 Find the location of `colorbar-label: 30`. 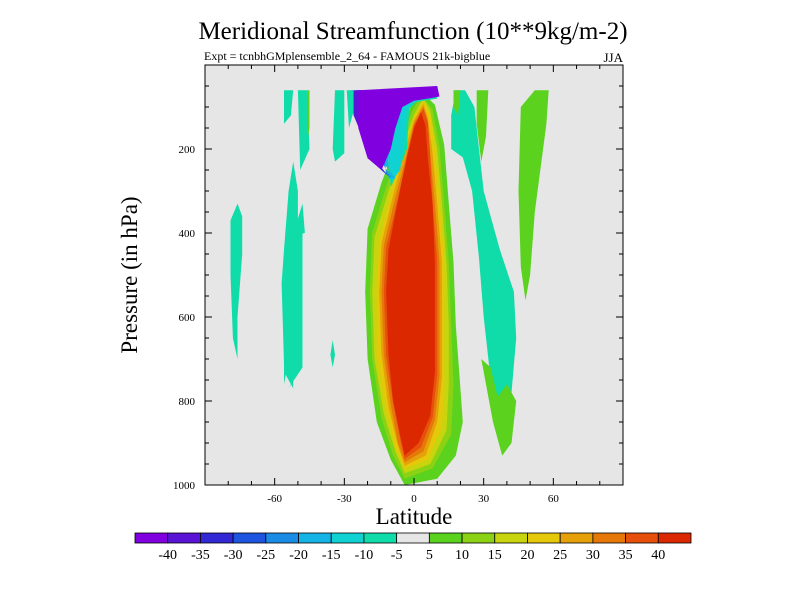

colorbar-label: 30 is located at coordinates (593, 555).